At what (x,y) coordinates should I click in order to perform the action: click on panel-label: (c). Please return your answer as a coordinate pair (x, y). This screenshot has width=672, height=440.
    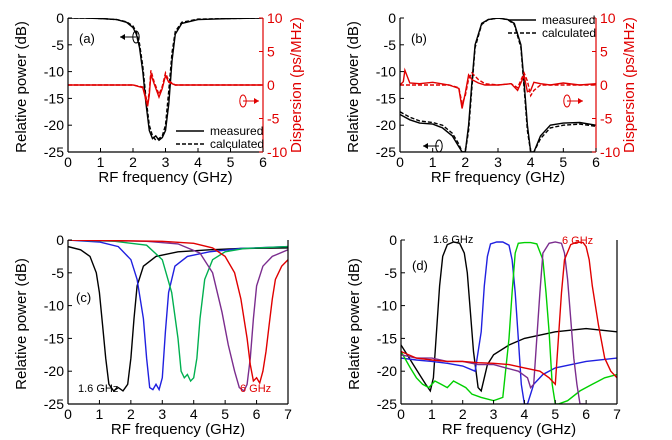
    Looking at the image, I should click on (83, 297).